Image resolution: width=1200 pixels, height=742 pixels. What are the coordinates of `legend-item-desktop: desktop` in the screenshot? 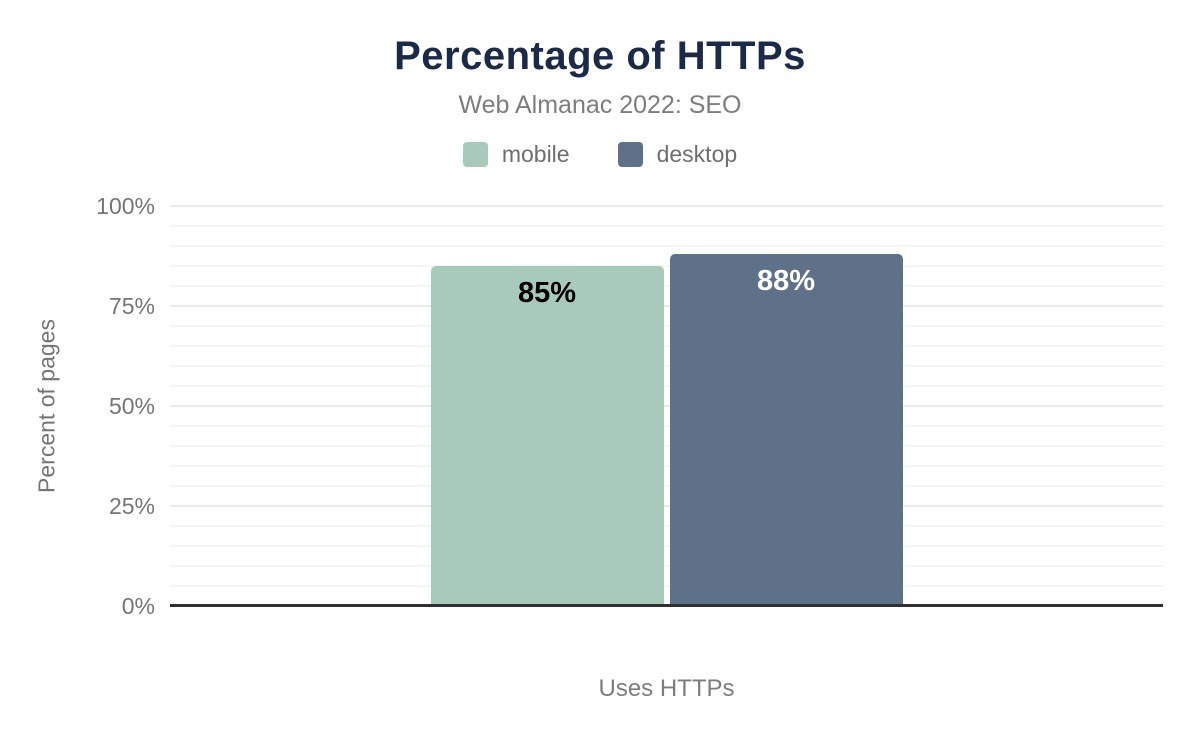 It's located at (677, 154).